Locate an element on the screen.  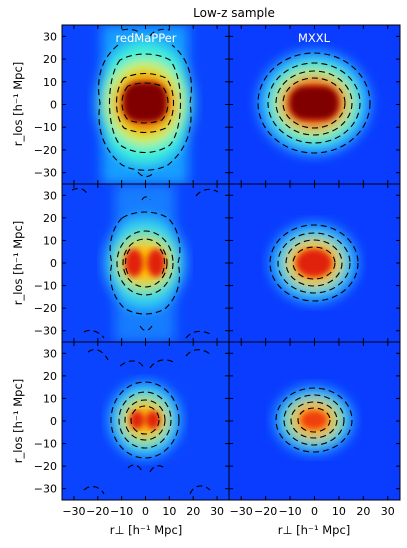
x-axis-label-left: r⊥ [h⁻¹ Mpc] is located at coordinates (146, 530).